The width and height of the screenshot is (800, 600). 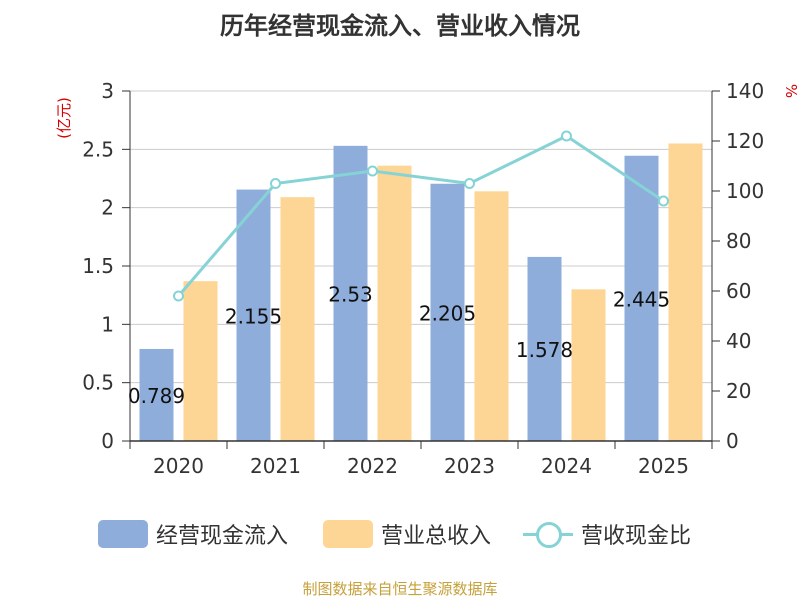 What do you see at coordinates (275, 466) in the screenshot?
I see `x-tick-label: 2021` at bounding box center [275, 466].